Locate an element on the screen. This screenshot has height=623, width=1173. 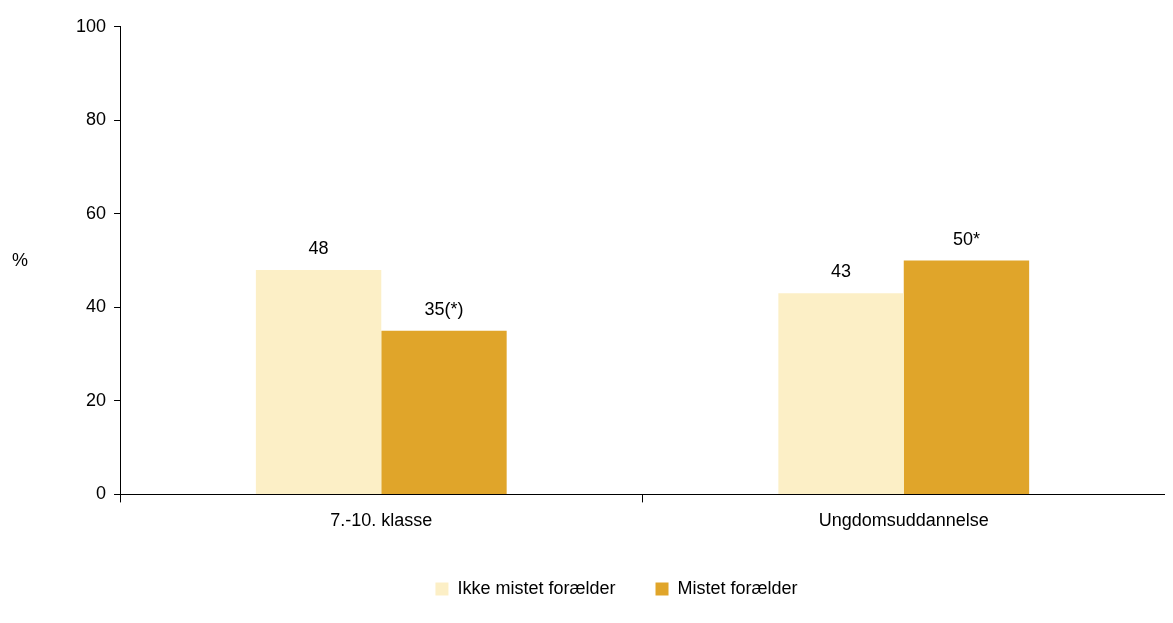
x-tick-label: Ungdomsuddannelse is located at coordinates (903, 520).